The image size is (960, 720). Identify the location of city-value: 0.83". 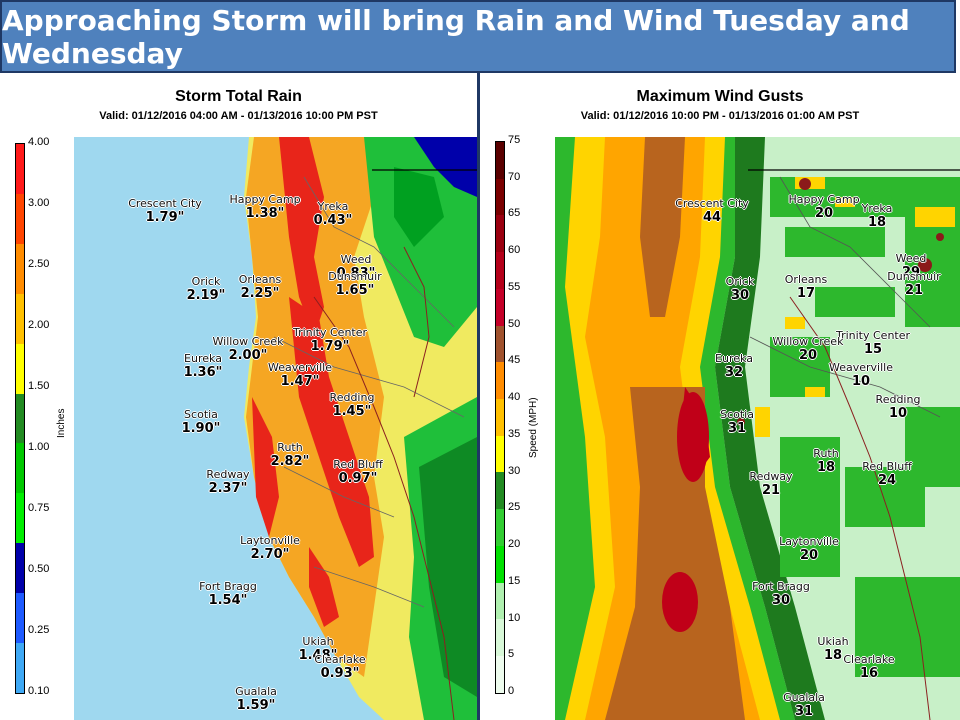
(356, 273).